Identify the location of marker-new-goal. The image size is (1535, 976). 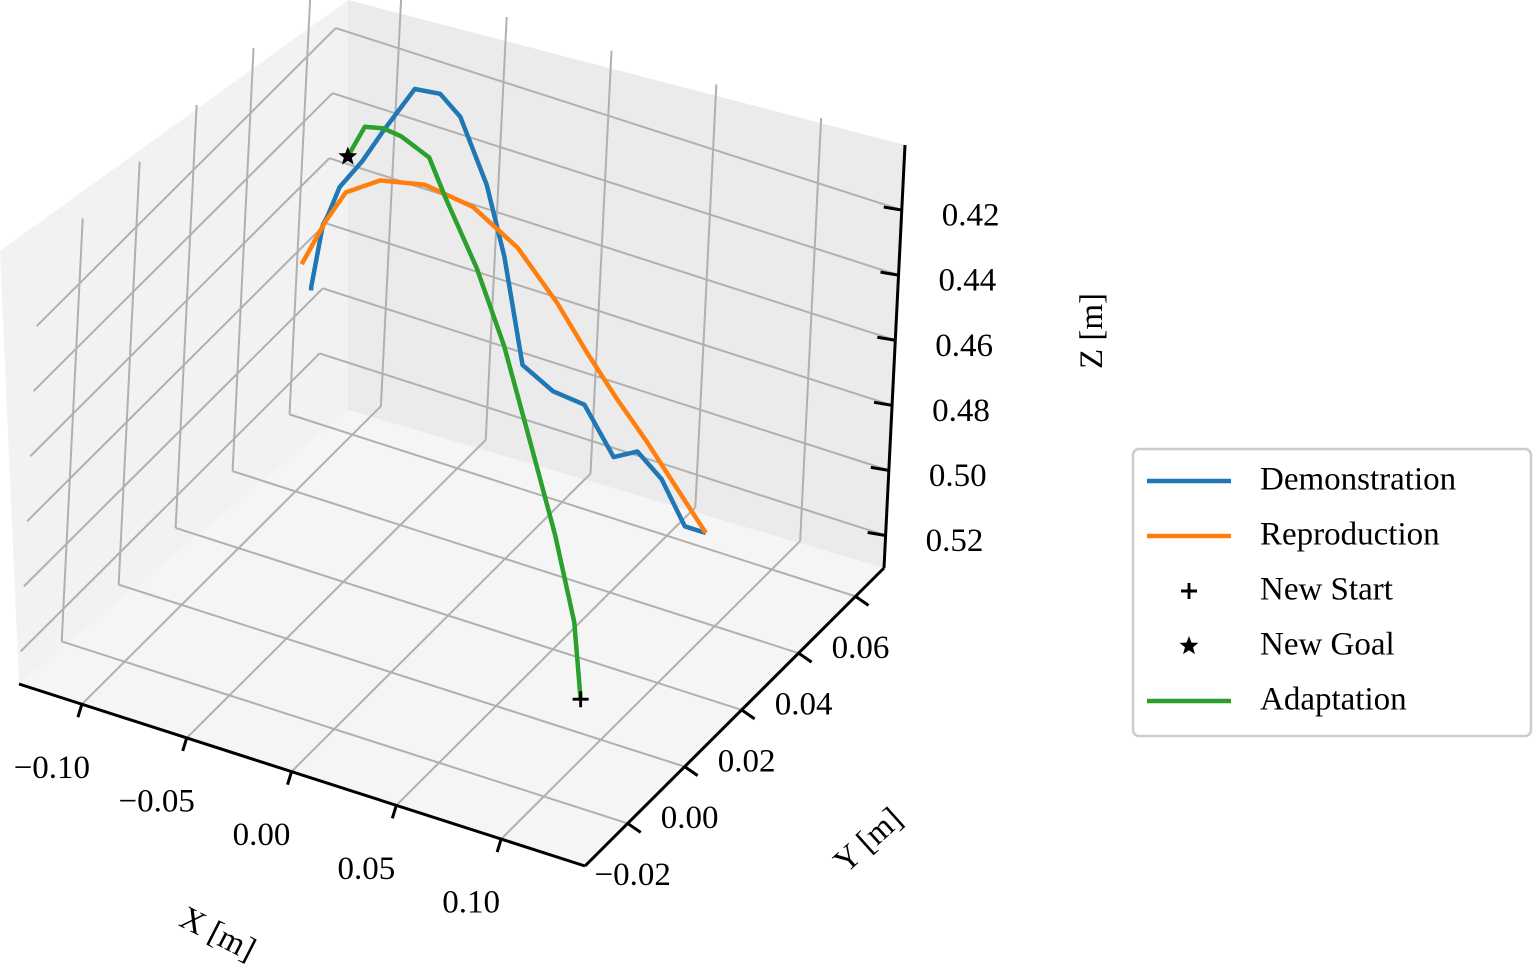
(348, 155).